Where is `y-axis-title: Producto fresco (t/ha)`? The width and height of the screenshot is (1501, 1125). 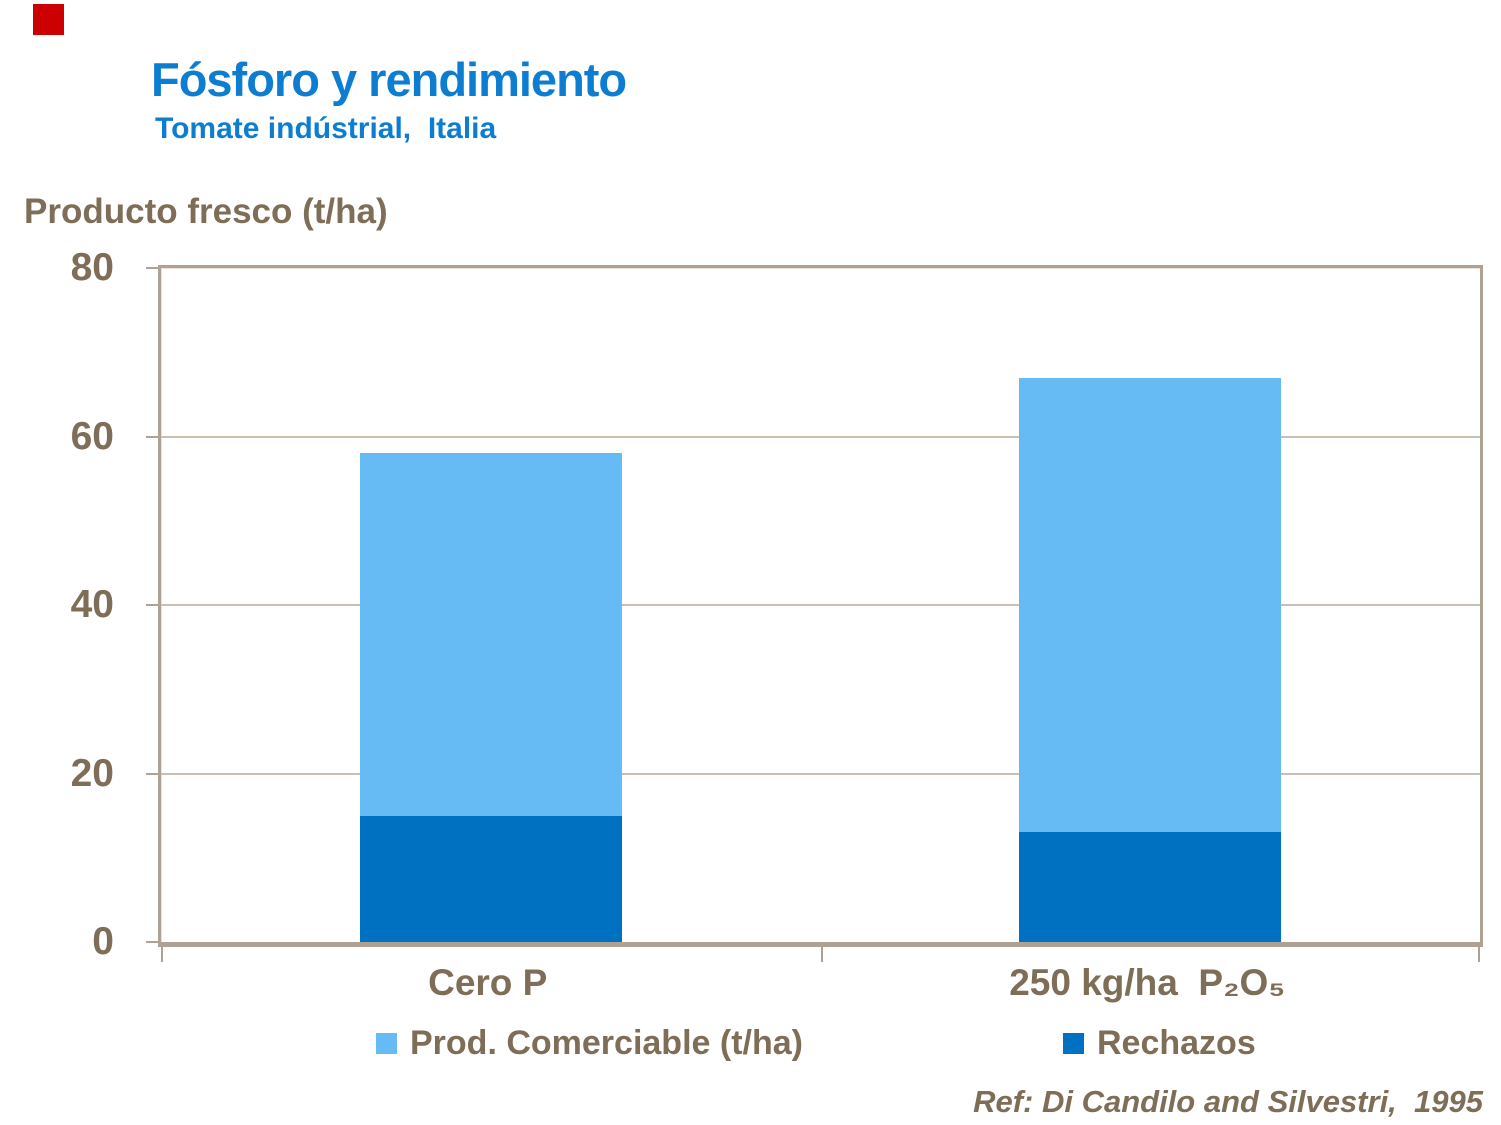
y-axis-title: Producto fresco (t/ha) is located at coordinates (206, 211).